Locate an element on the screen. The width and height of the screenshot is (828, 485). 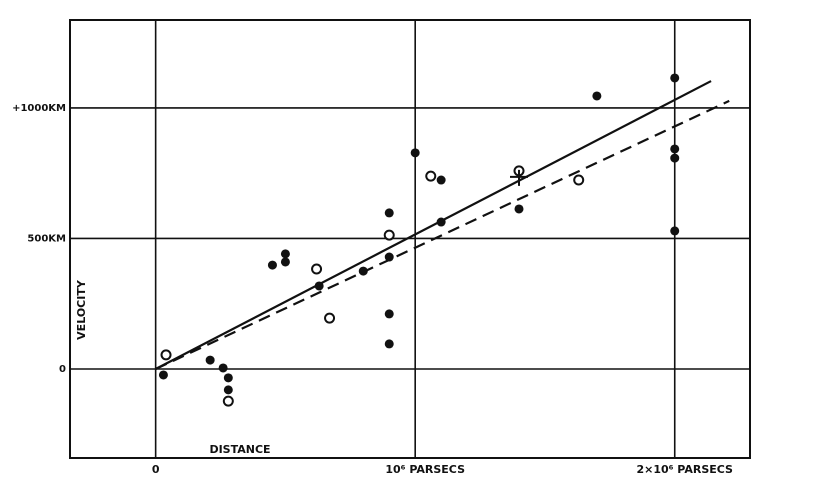
x-axis-label: DISTANCE is located at coordinates (239, 449).